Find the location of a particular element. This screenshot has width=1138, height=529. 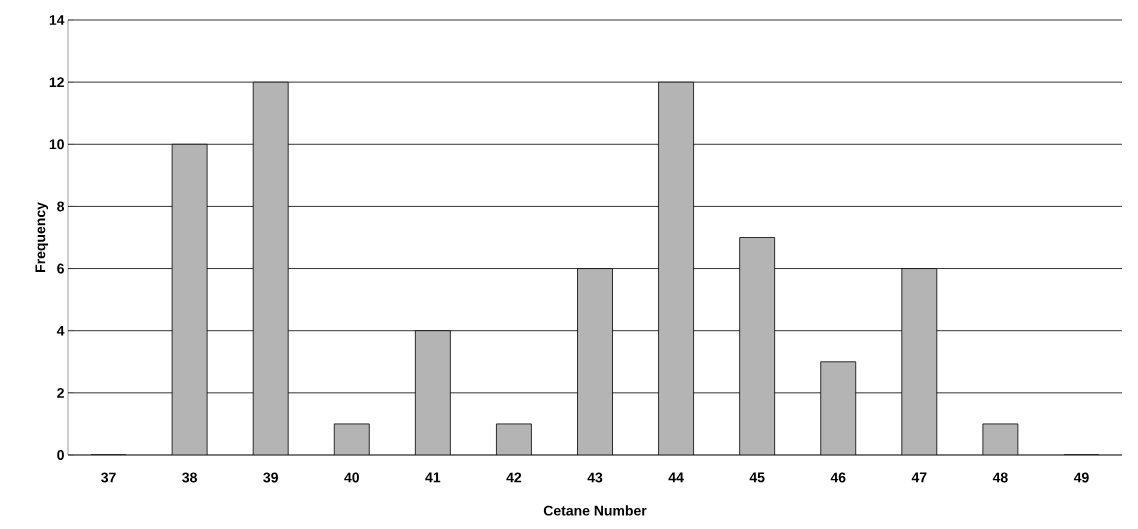

x-tick-label: 38 is located at coordinates (189, 477).